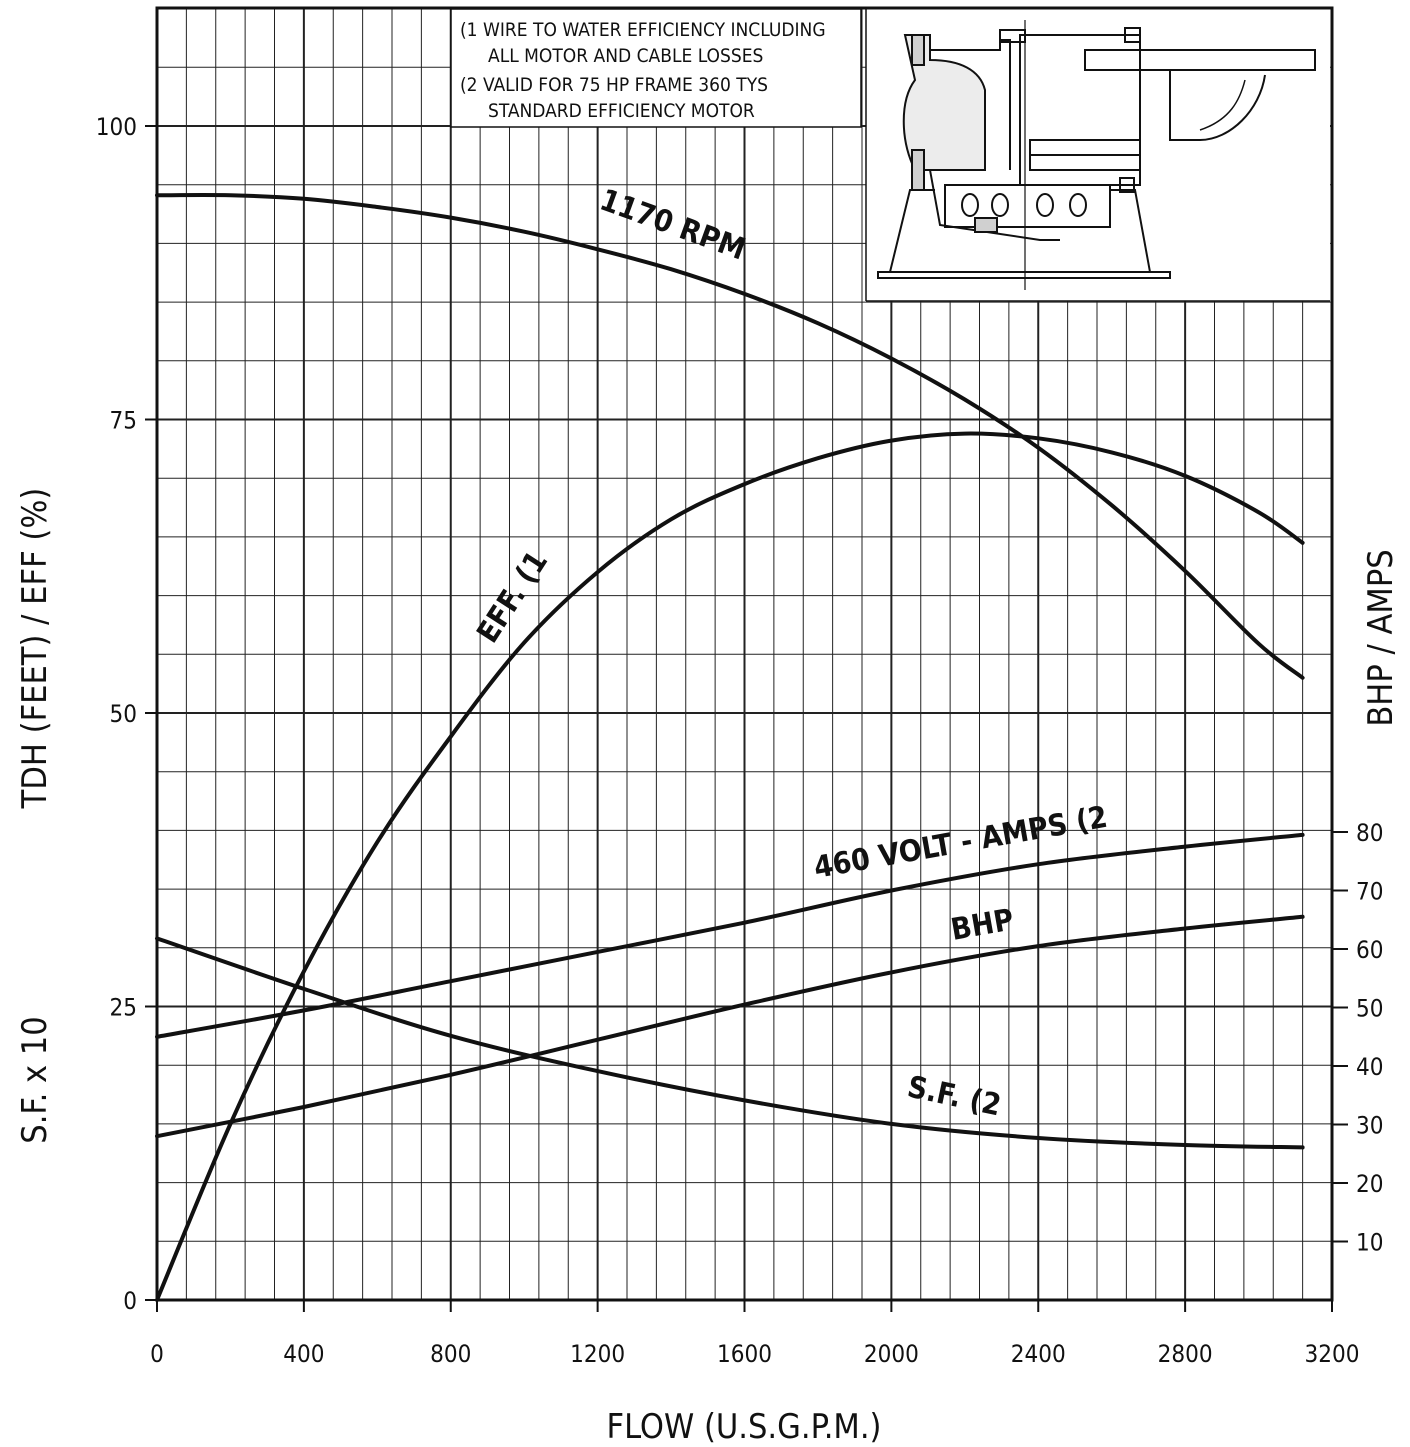 This screenshot has width=1410, height=1447. Describe the element at coordinates (1357, 1038) in the screenshot. I see `right-axis-ticks: 10 20 30 40 50 60 70 80` at that location.